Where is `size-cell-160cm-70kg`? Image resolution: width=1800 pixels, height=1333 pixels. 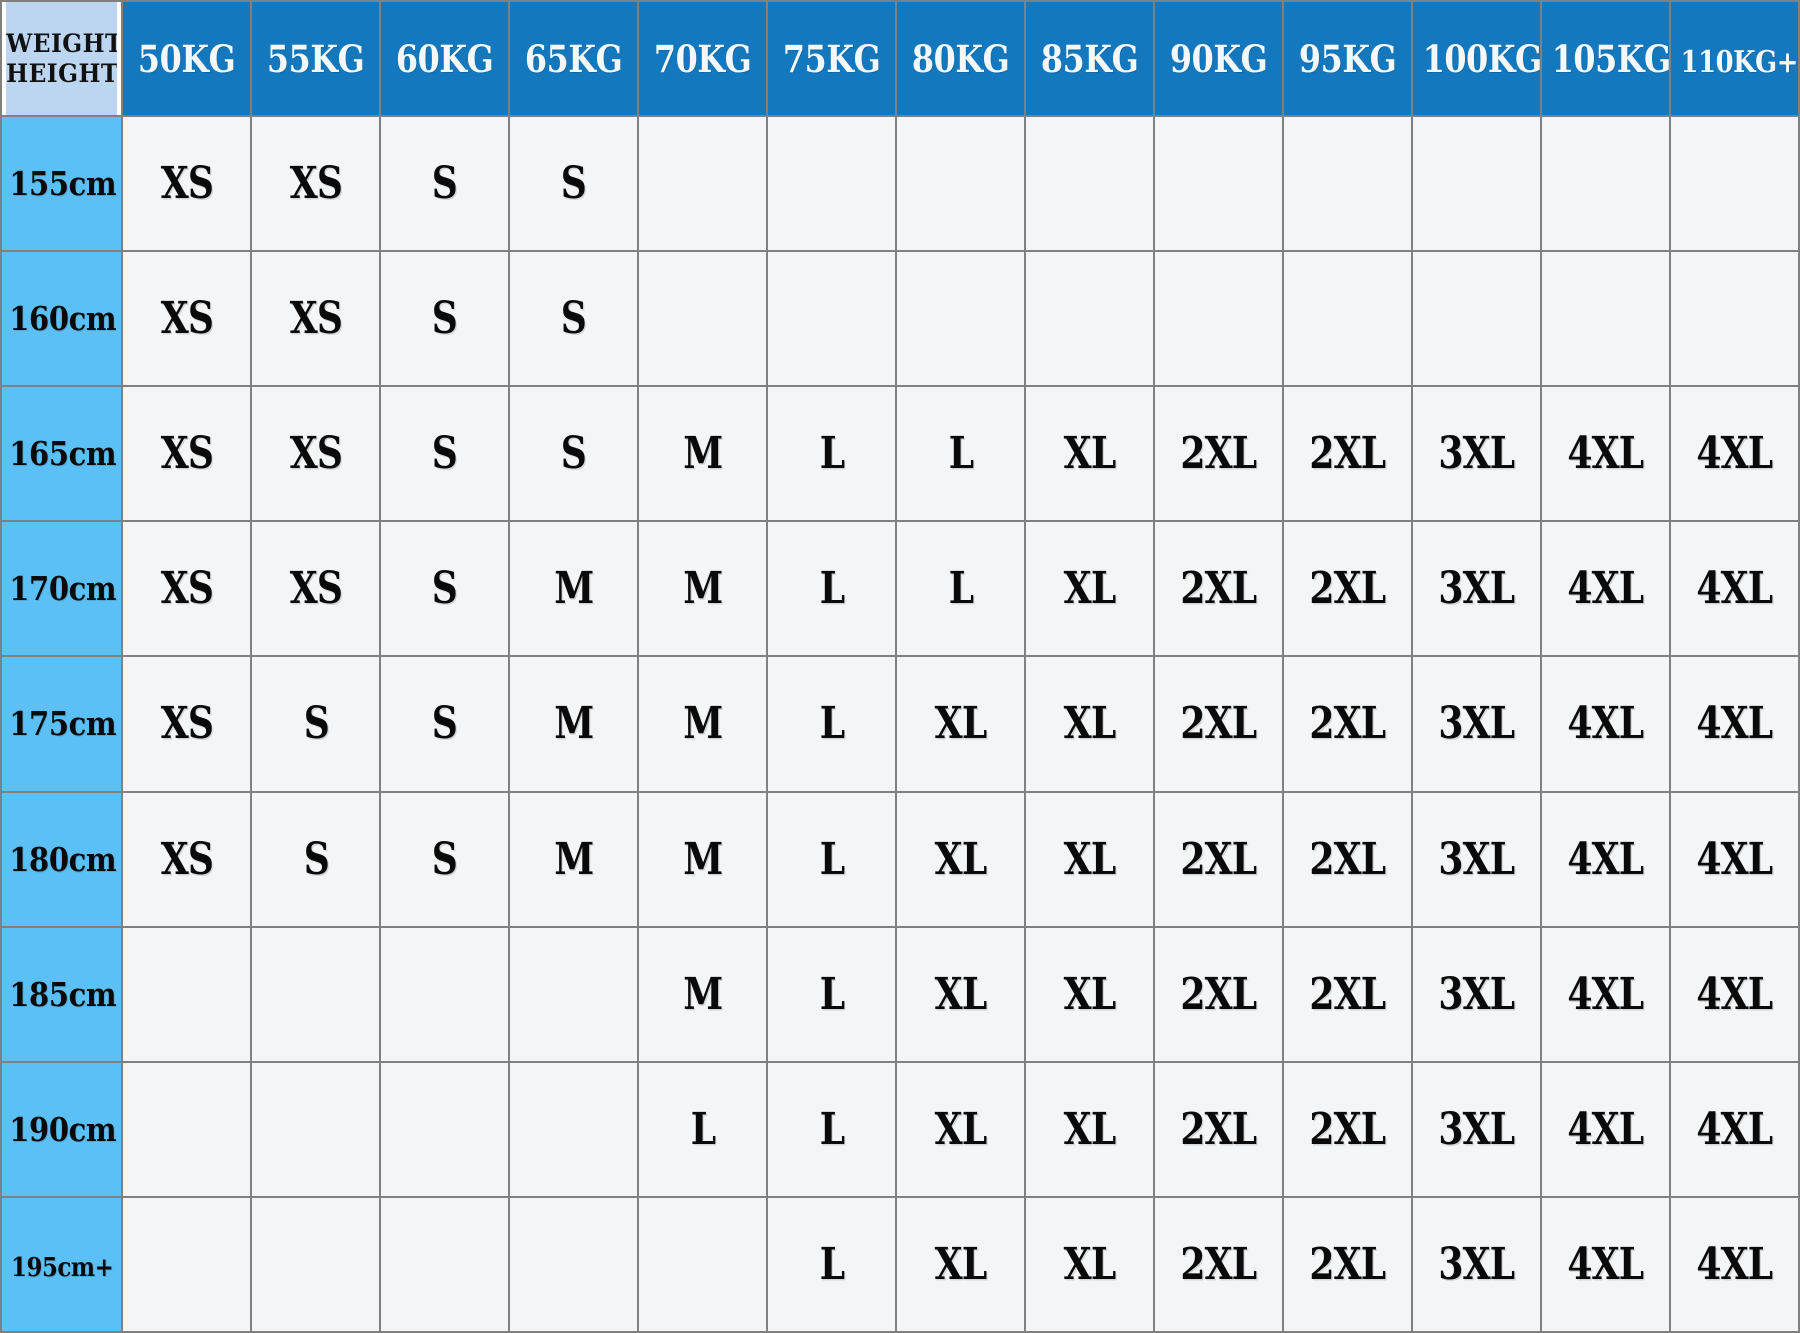
size-cell-160cm-70kg is located at coordinates (703, 319).